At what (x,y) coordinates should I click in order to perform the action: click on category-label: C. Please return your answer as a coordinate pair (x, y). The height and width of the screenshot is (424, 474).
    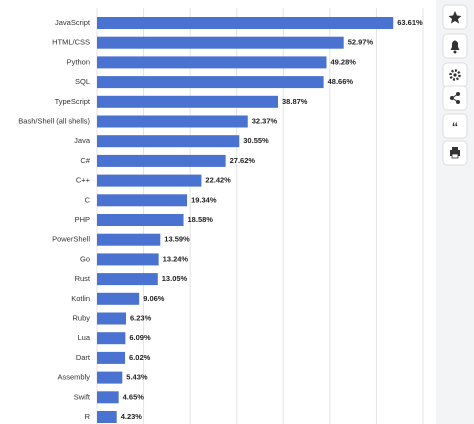
    Looking at the image, I should click on (88, 199).